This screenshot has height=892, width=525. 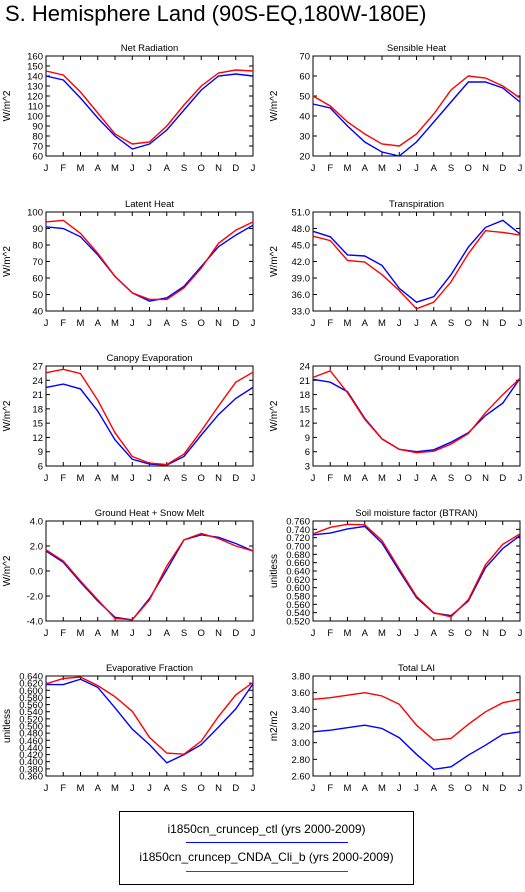 What do you see at coordinates (40, 452) in the screenshot?
I see `y-tick-label: 9` at bounding box center [40, 452].